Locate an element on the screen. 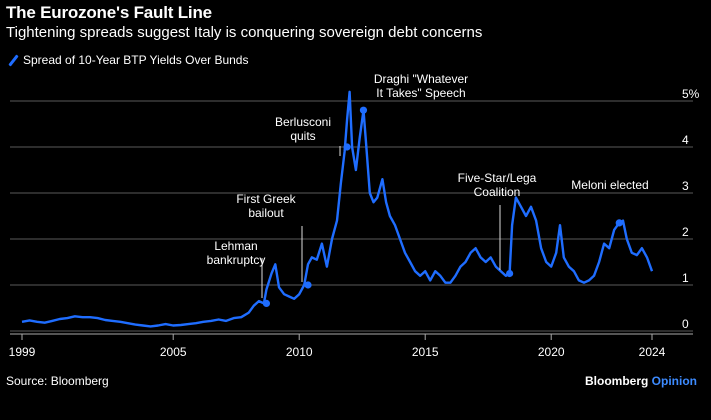 The height and width of the screenshot is (420, 711). annotation-label-4: Five-Star/Lega Coalition is located at coordinates (497, 185).